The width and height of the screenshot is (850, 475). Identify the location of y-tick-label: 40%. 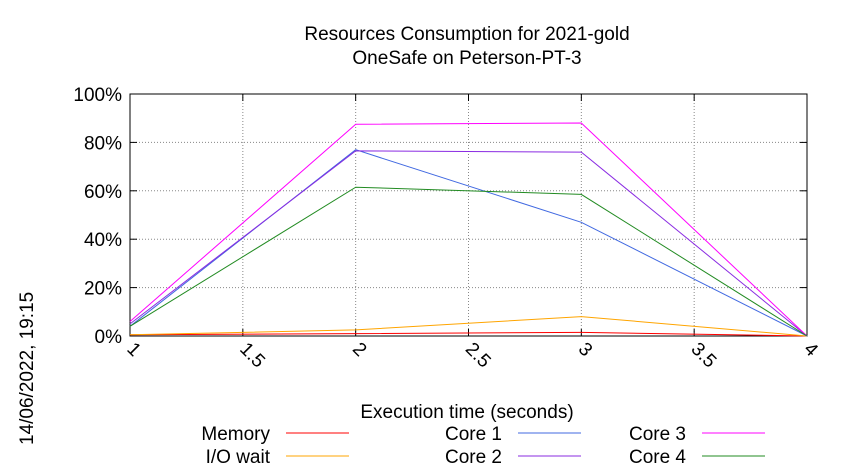
(103, 240).